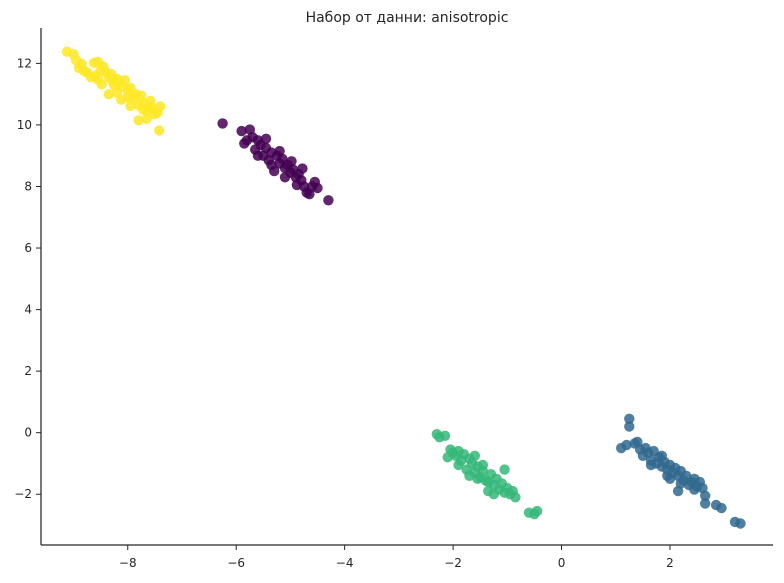  I want to click on y-tick-label: 2, so click(28, 371).